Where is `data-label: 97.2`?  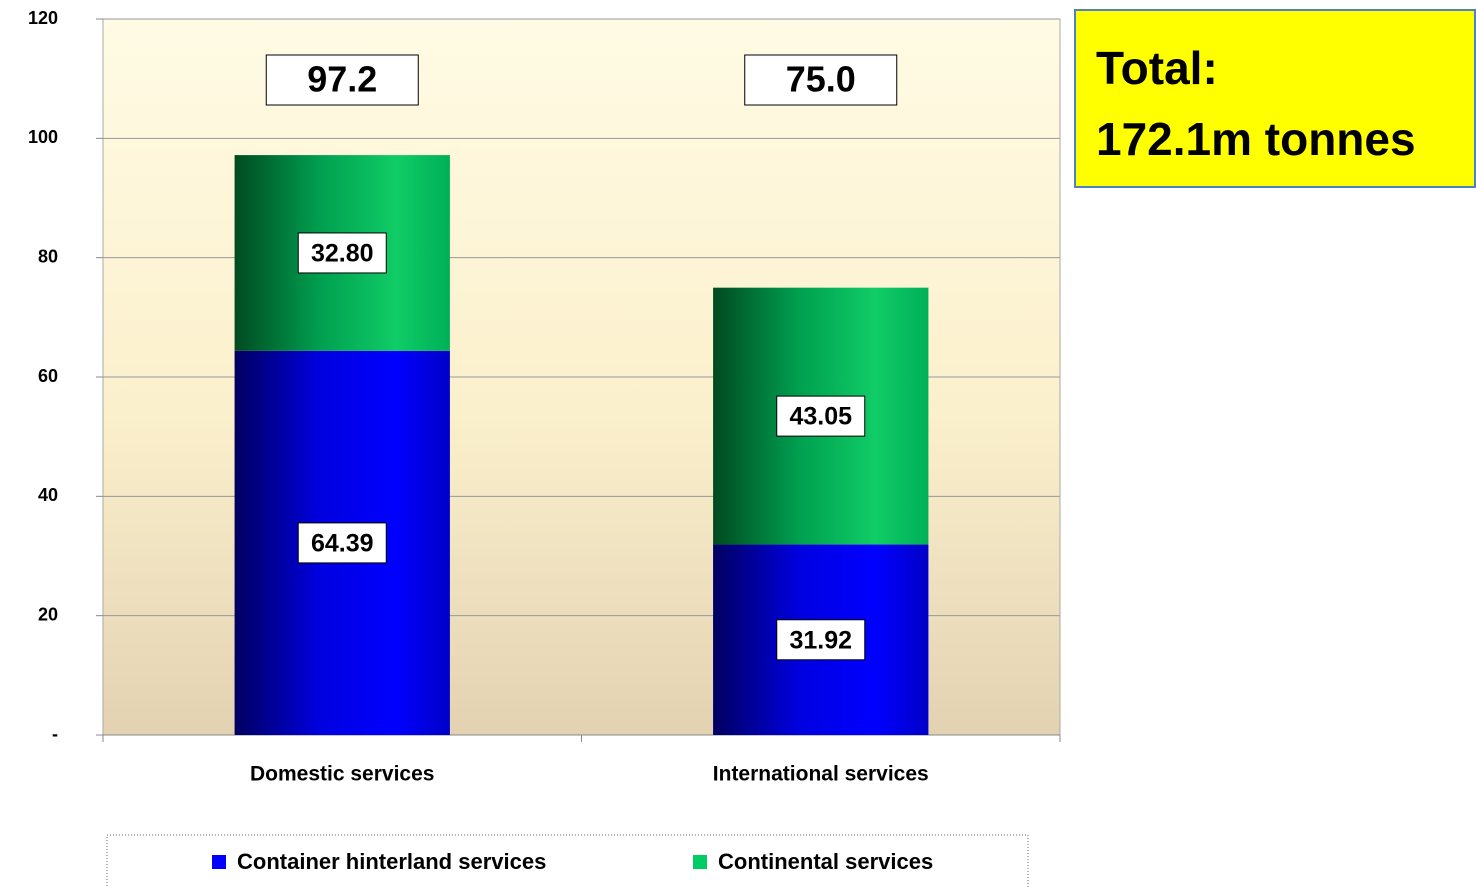 data-label: 97.2 is located at coordinates (342, 79).